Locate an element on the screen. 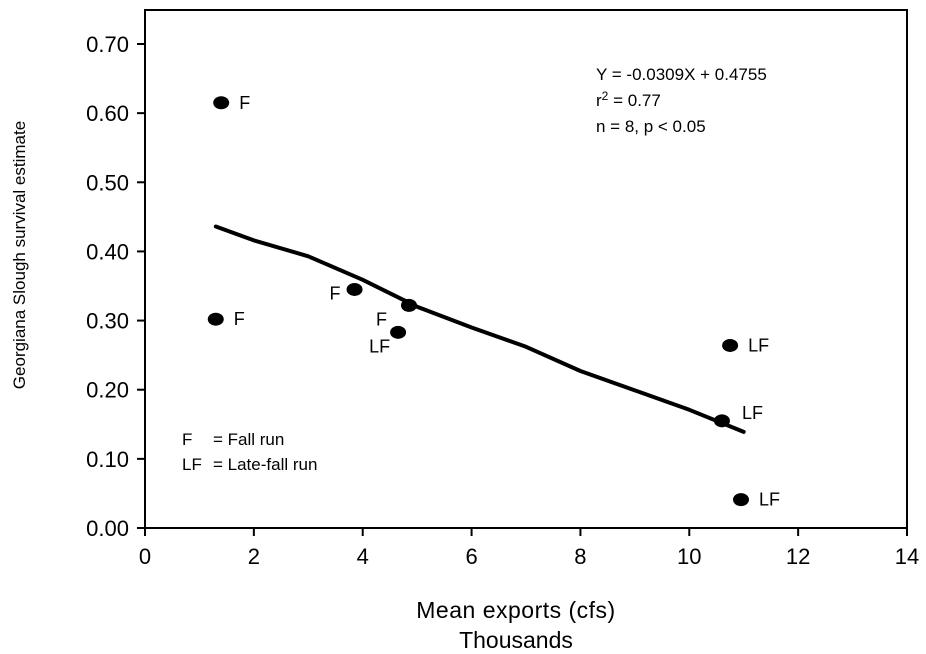 The height and width of the screenshot is (654, 926). y-tick-label: 0.70 is located at coordinates (107, 44).